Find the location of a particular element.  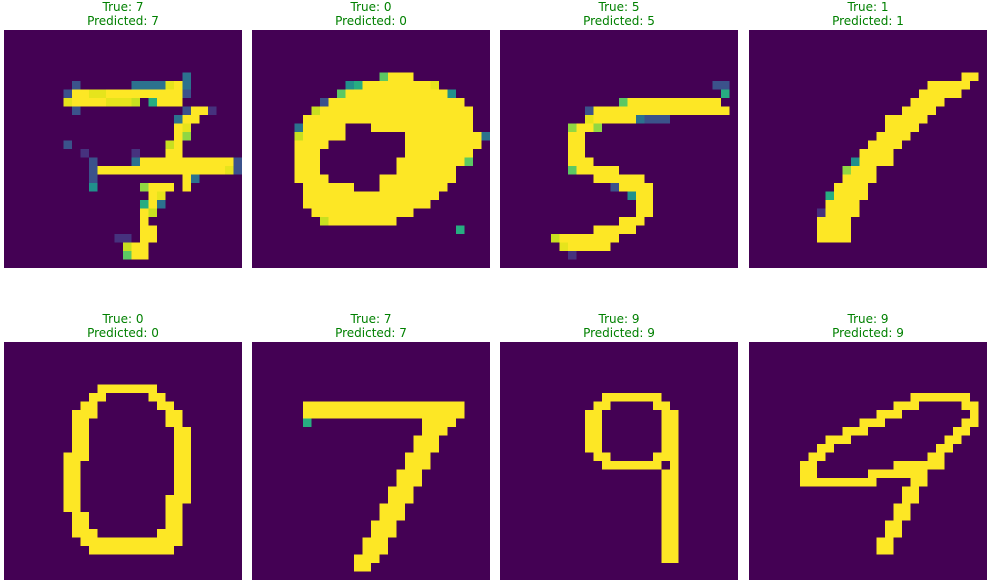

digit-image is located at coordinates (123, 149).